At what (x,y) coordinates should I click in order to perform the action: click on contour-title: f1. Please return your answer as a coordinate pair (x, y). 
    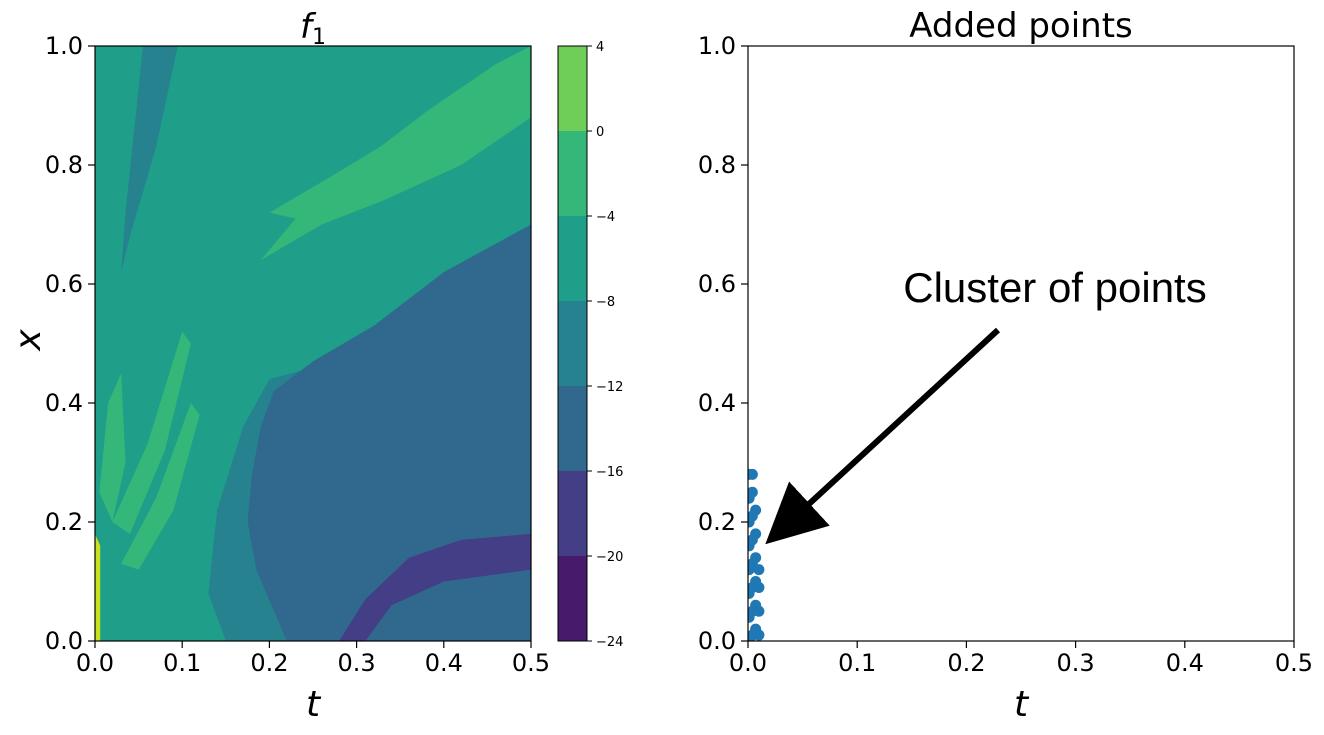
    Looking at the image, I should click on (313, 28).